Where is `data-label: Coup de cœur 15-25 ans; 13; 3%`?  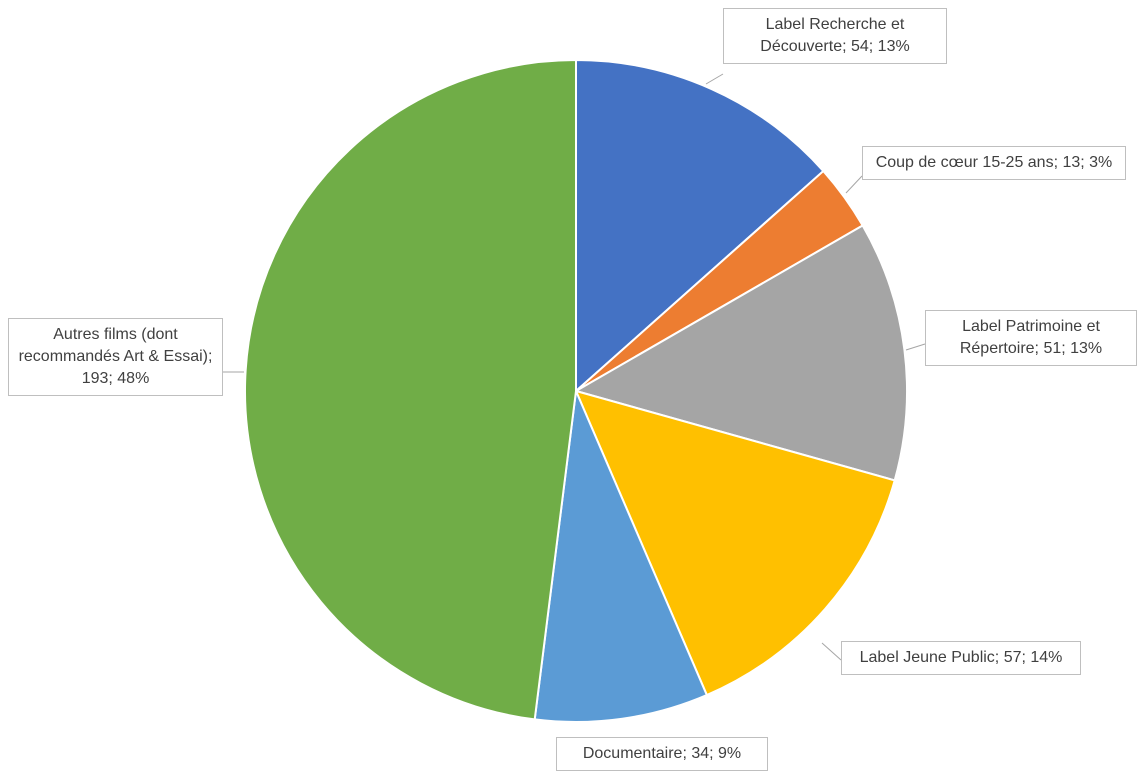
data-label: Coup de cœur 15-25 ans; 13; 3% is located at coordinates (994, 163).